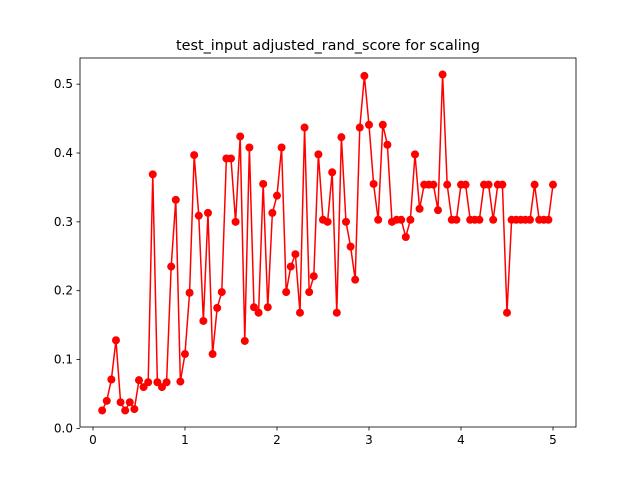  What do you see at coordinates (369, 440) in the screenshot?
I see `x-tick-label: 3` at bounding box center [369, 440].